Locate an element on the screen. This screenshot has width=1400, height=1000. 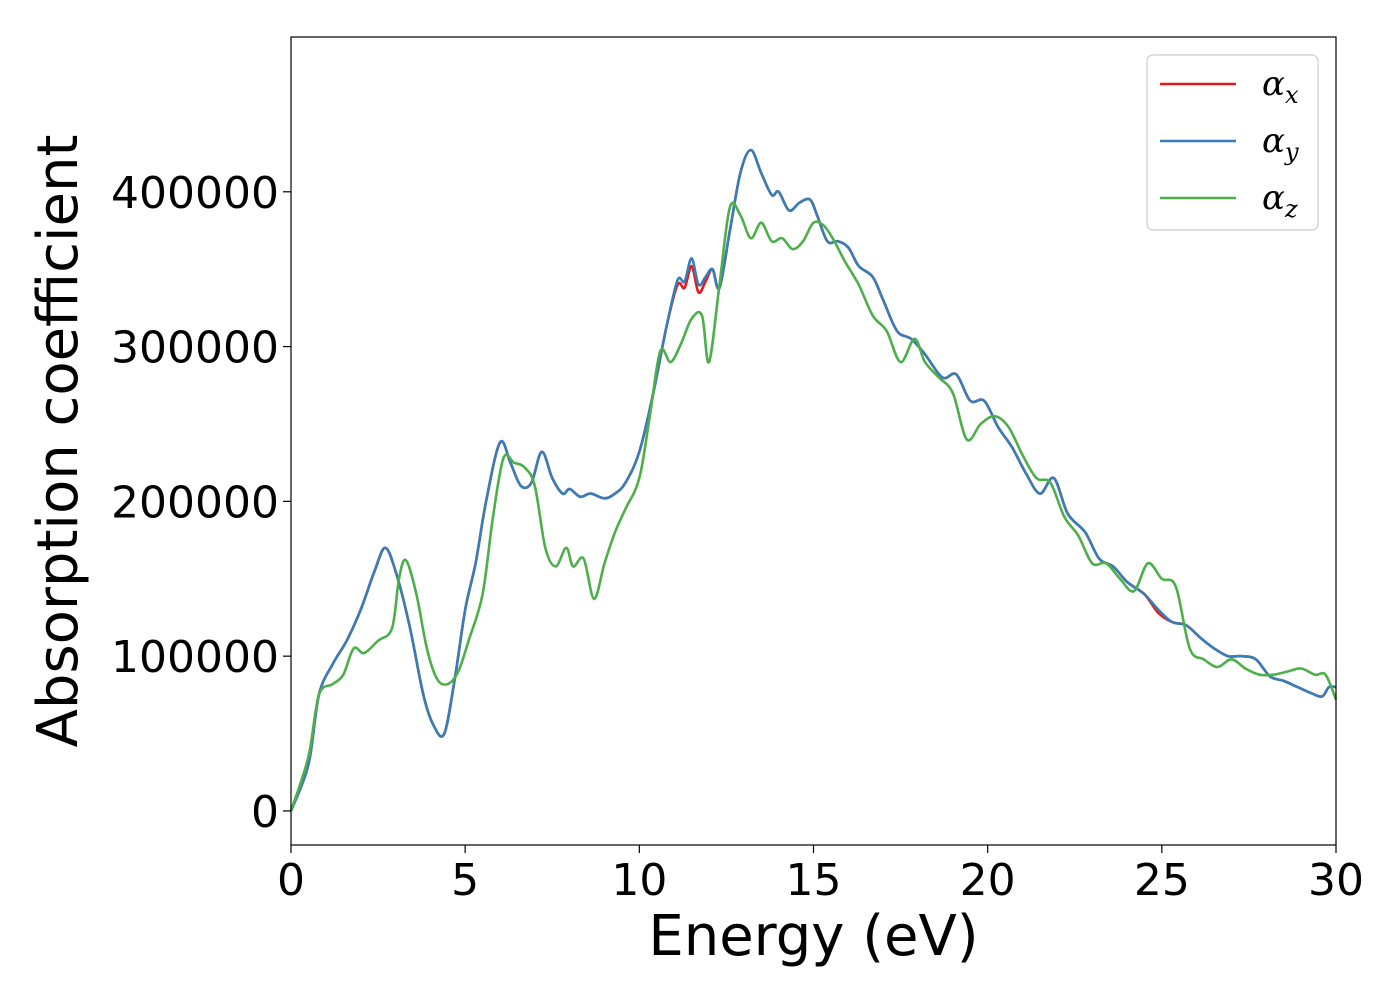
x-axis: 0 5 10 15 20 25 30 is located at coordinates (820, 875).